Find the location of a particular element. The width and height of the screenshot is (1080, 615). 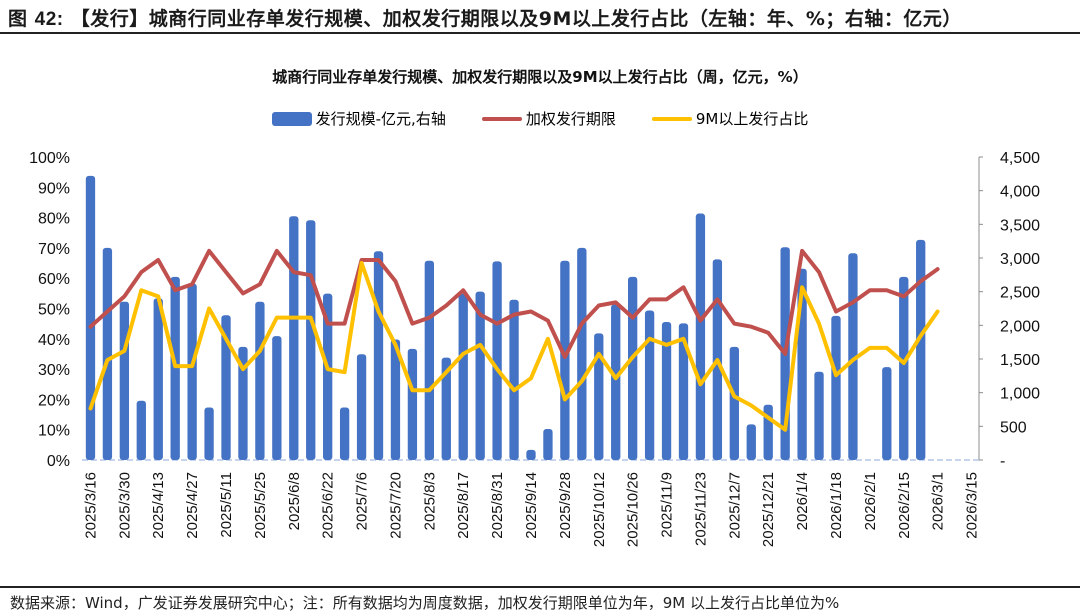

x-axis-tick-label: 2025/10/12 is located at coordinates (599, 509).